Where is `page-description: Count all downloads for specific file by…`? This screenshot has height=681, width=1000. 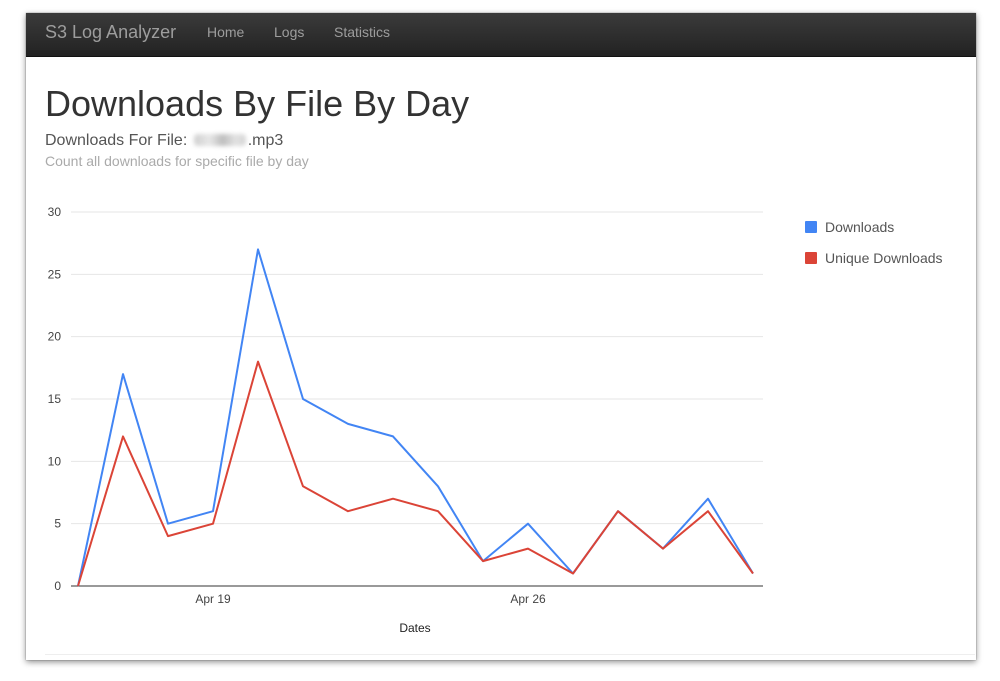 page-description: Count all downloads for specific file by… is located at coordinates (177, 161).